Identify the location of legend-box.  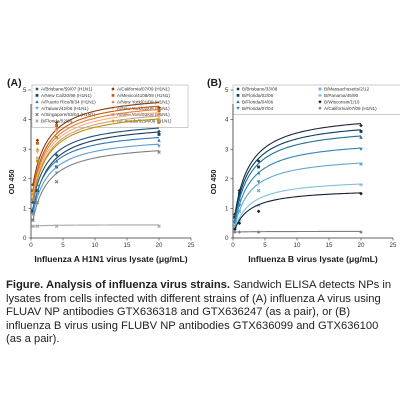
(110, 106).